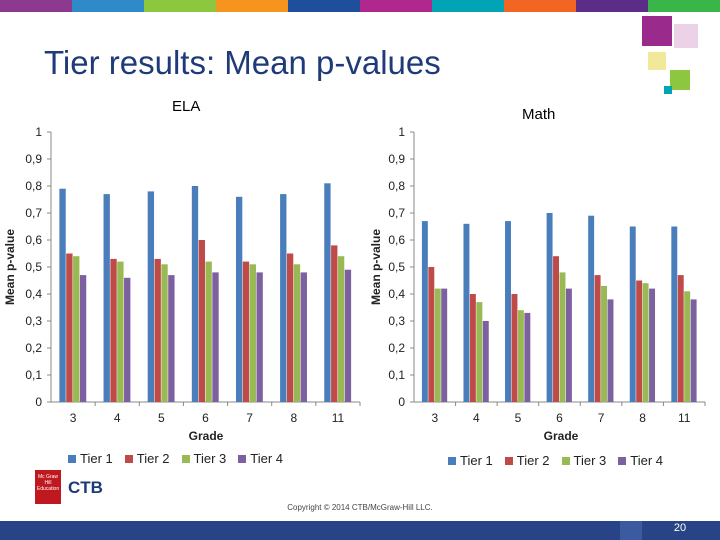 The width and height of the screenshot is (720, 540). Describe the element at coordinates (396, 294) in the screenshot. I see `y-tick-label: 0,4` at that location.